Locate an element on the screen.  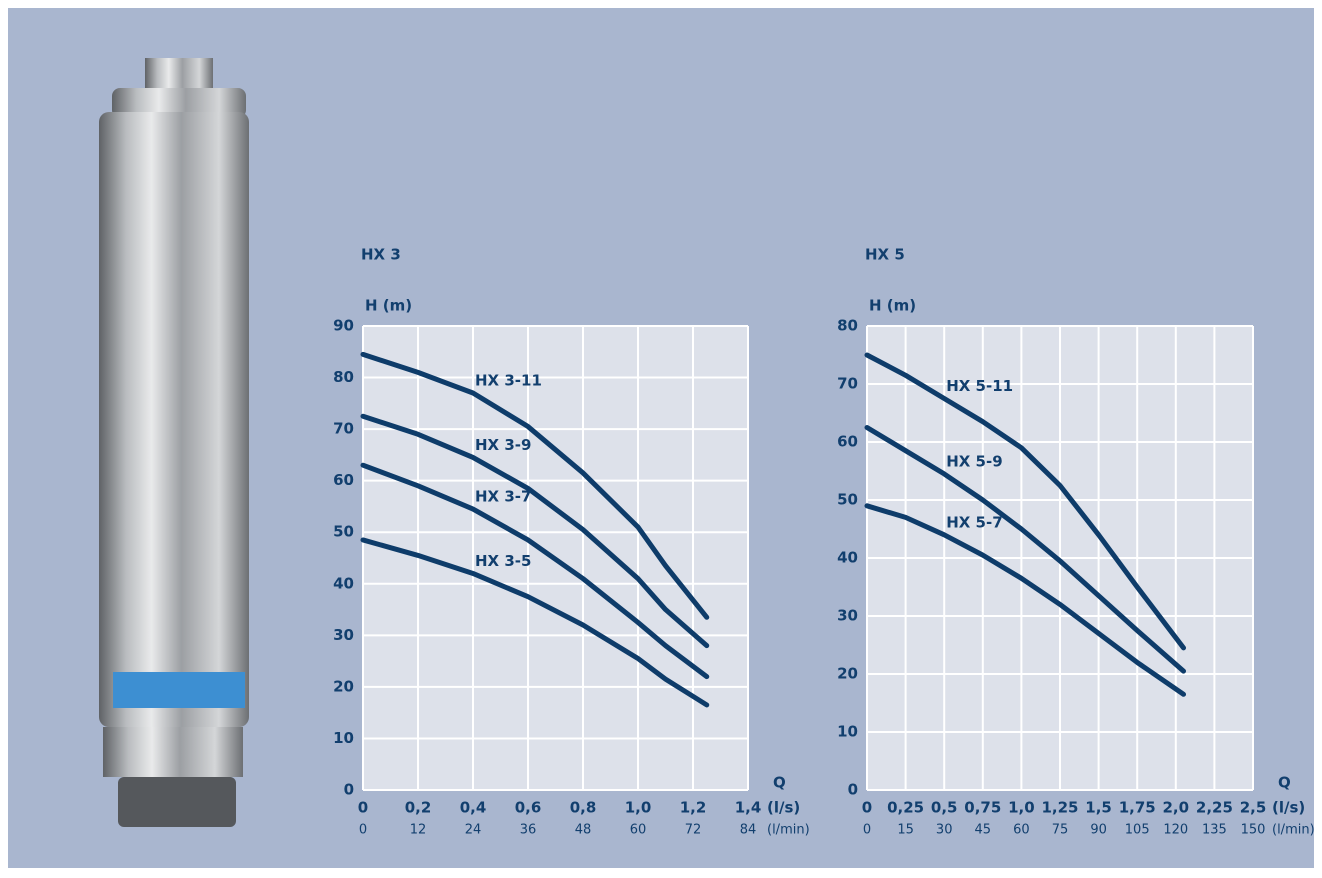
x-tick-label: 1,4 is located at coordinates (748, 808).